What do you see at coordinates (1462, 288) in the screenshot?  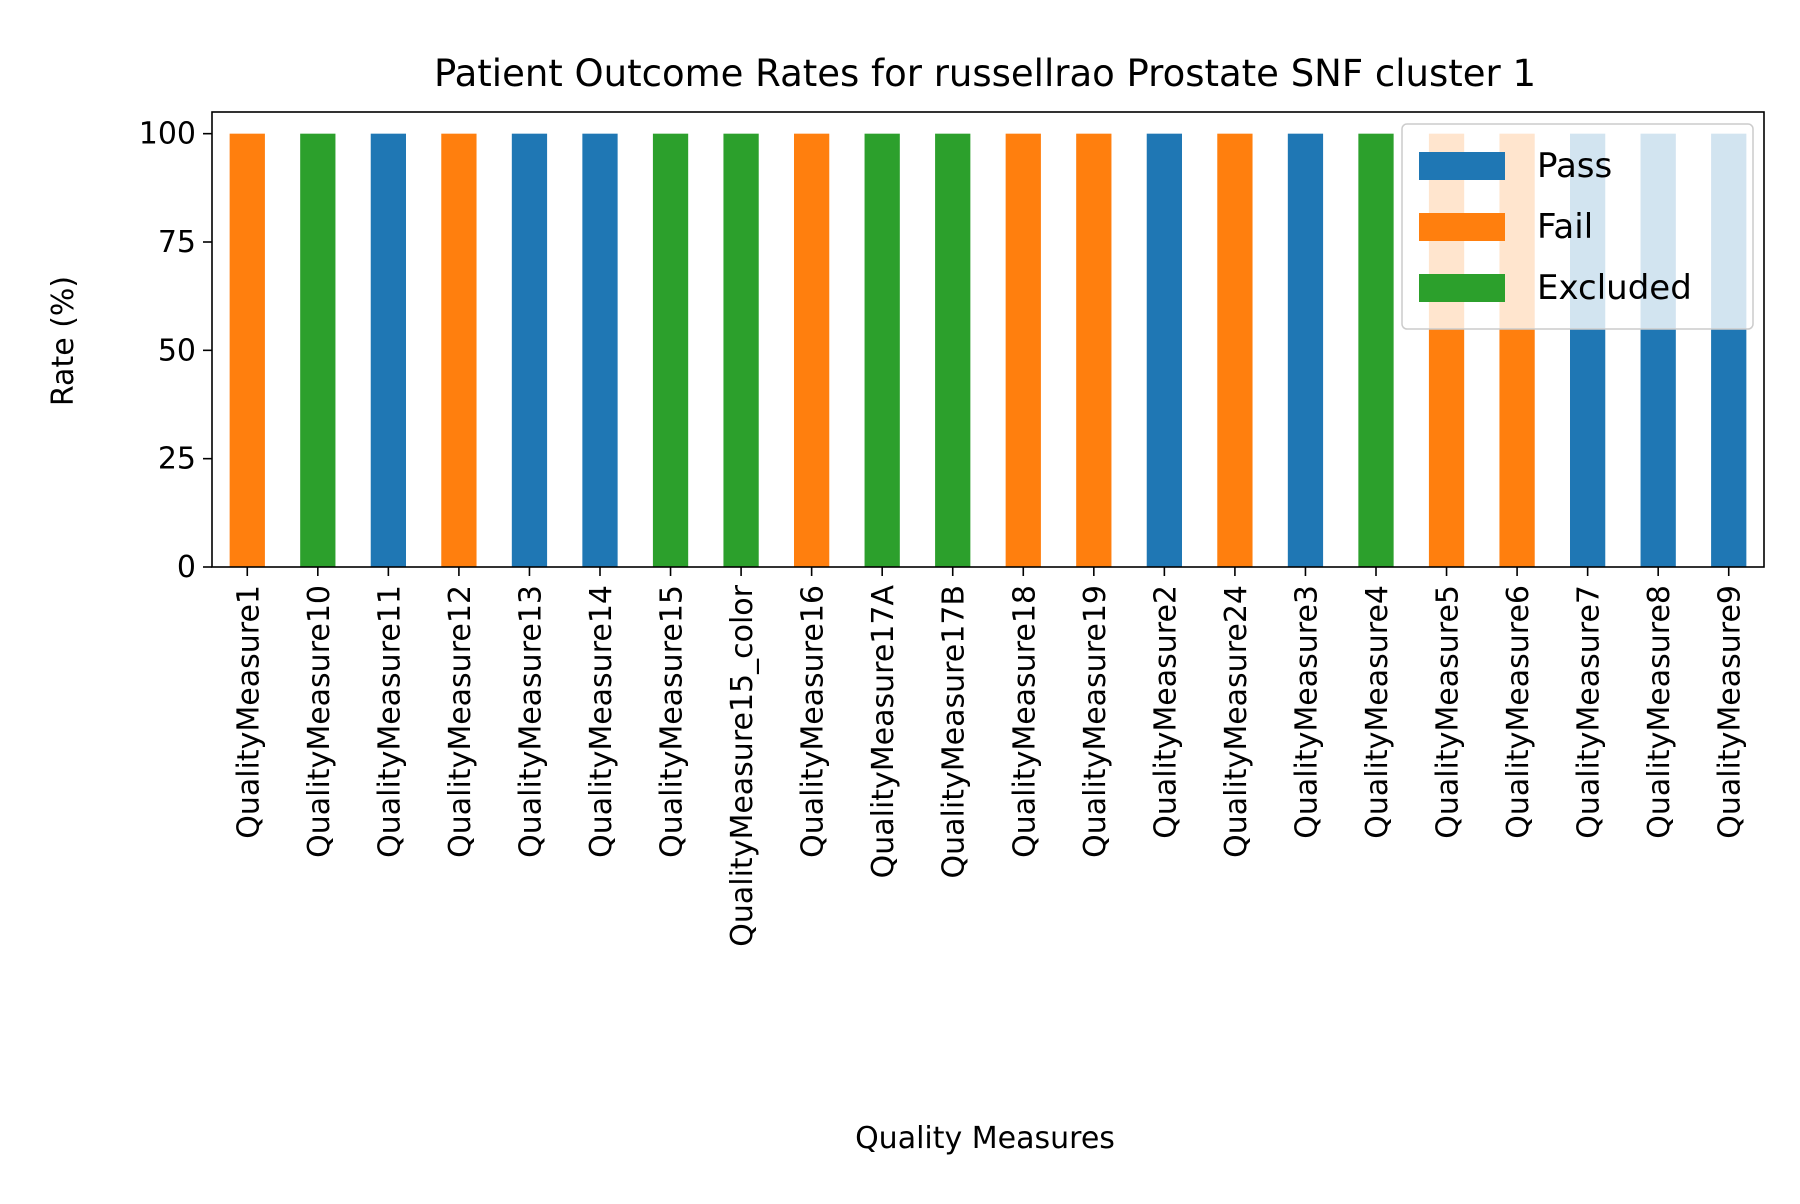 I see `legend-swatch-excluded` at bounding box center [1462, 288].